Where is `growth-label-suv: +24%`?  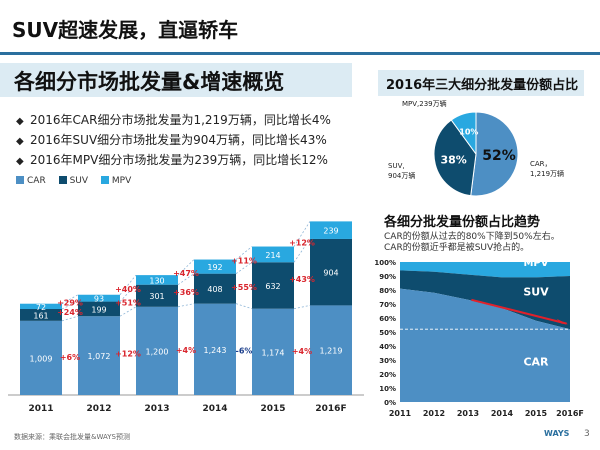 growth-label-suv: +24% is located at coordinates (70, 312).